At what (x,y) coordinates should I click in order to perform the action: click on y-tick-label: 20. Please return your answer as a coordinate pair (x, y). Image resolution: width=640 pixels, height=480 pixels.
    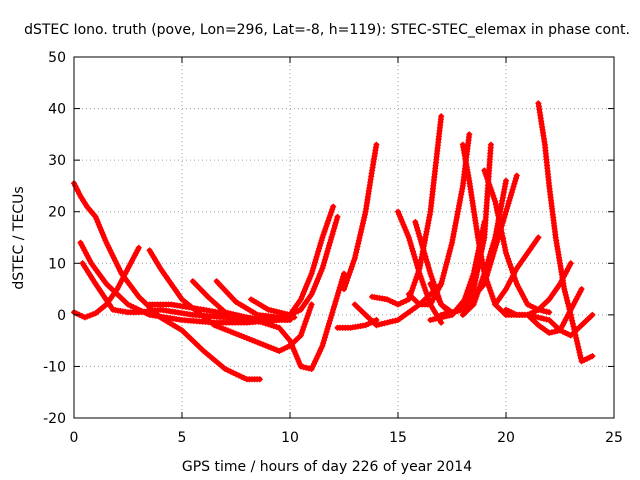
    Looking at the image, I should click on (57, 213).